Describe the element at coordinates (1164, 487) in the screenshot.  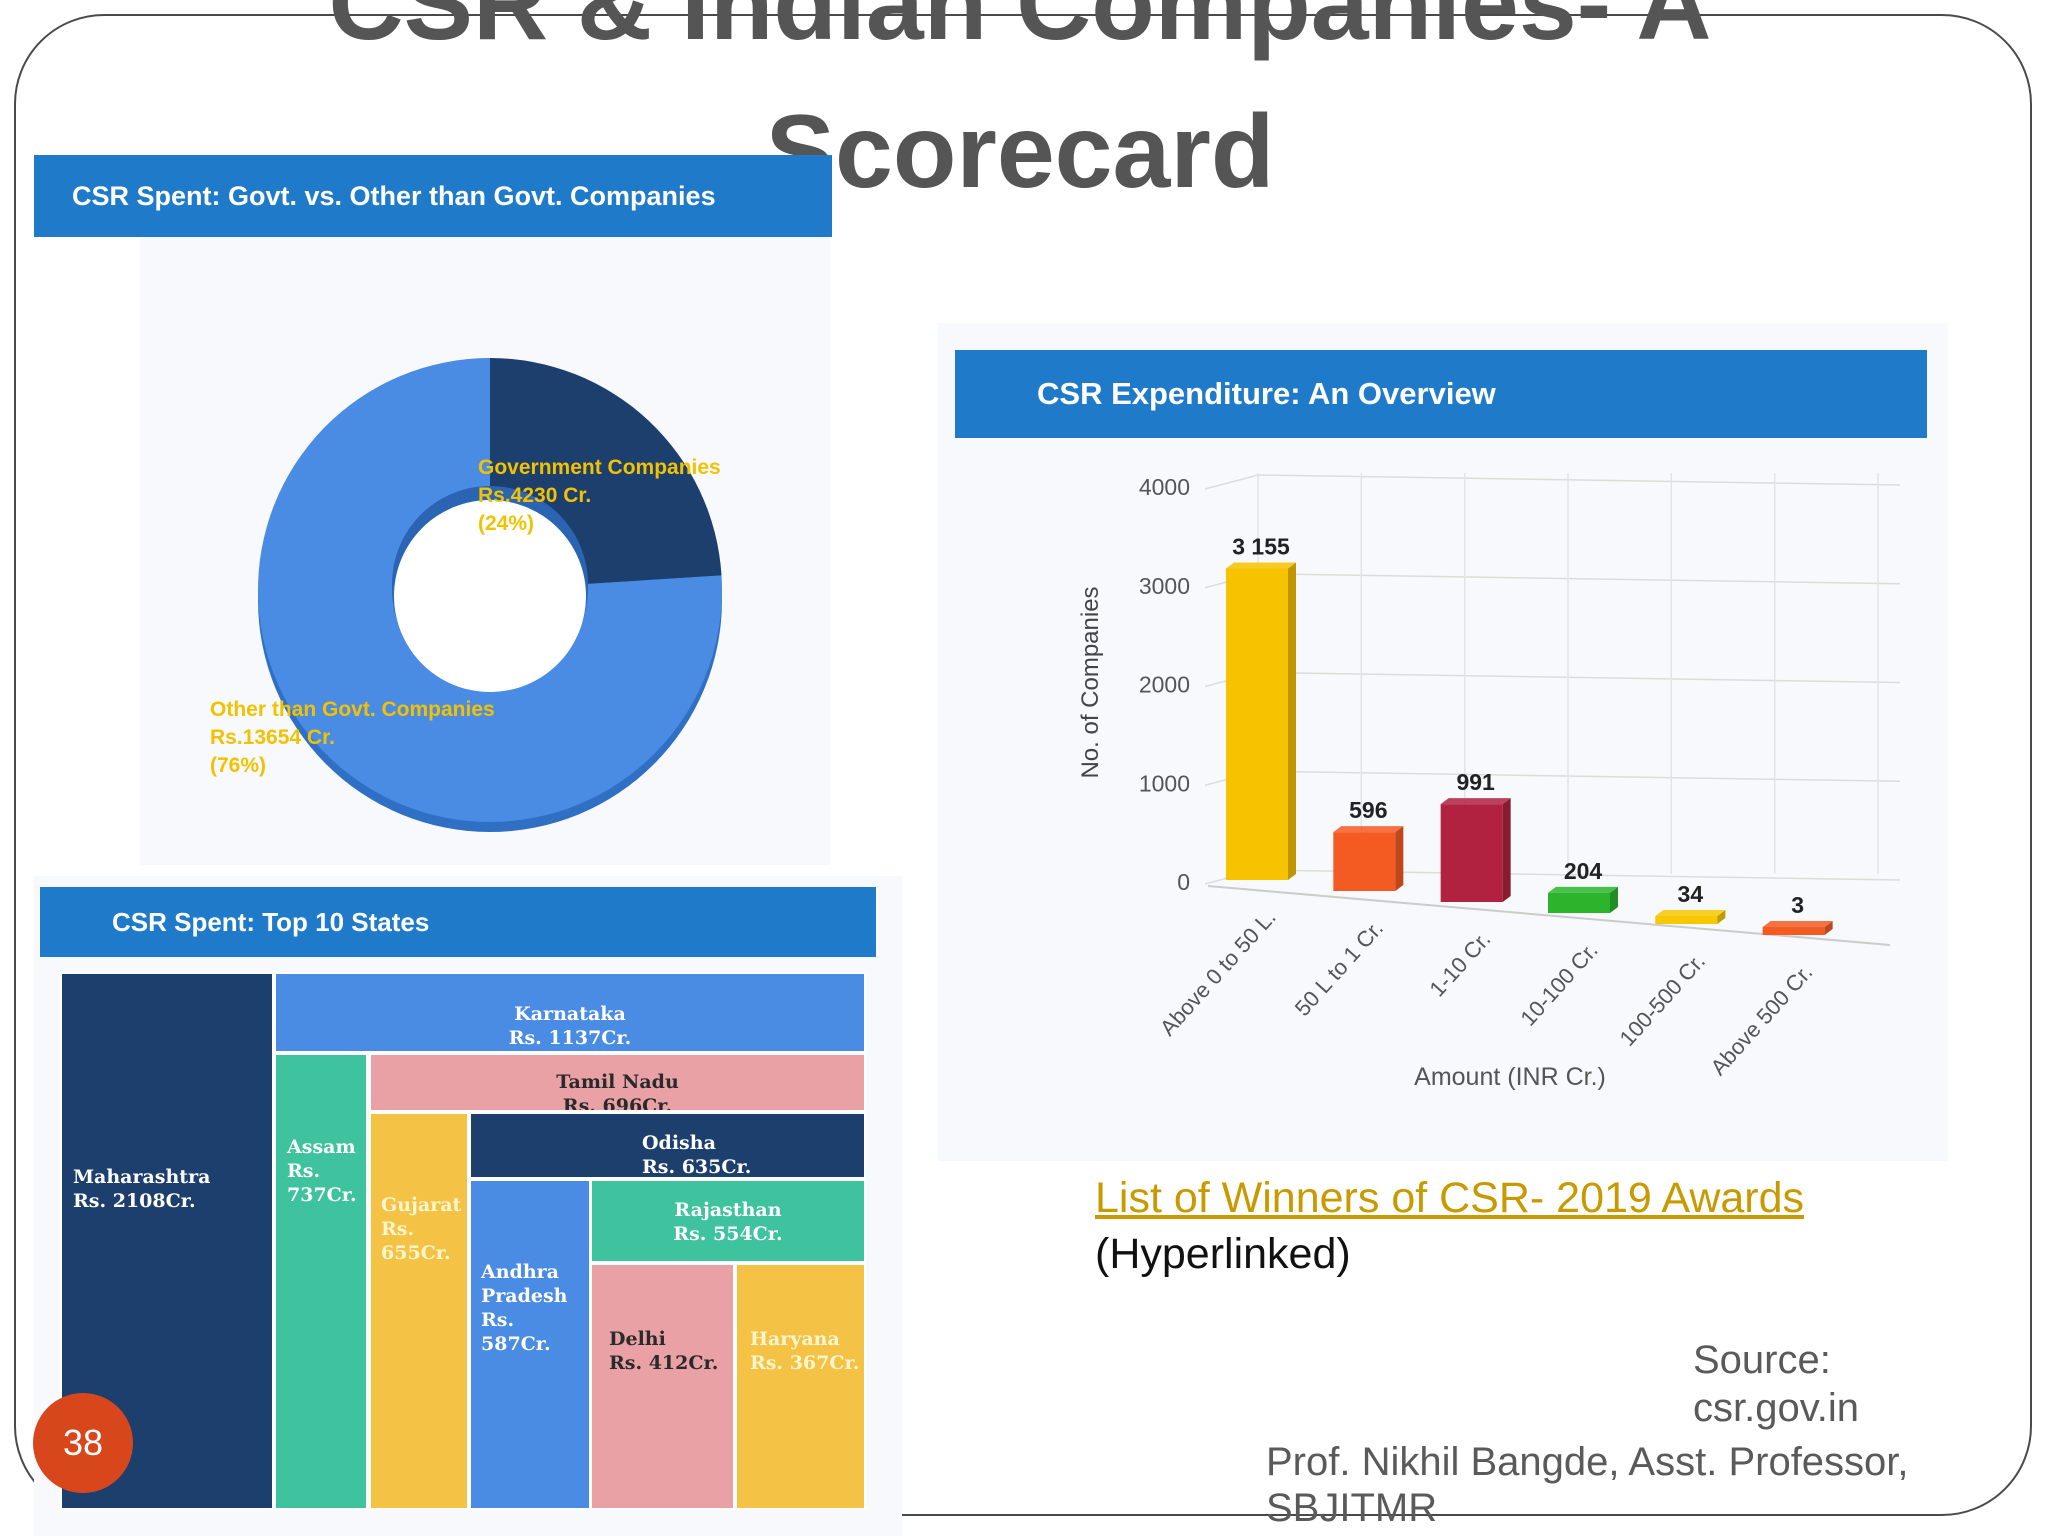
I see `y-tick-label: 4000` at that location.